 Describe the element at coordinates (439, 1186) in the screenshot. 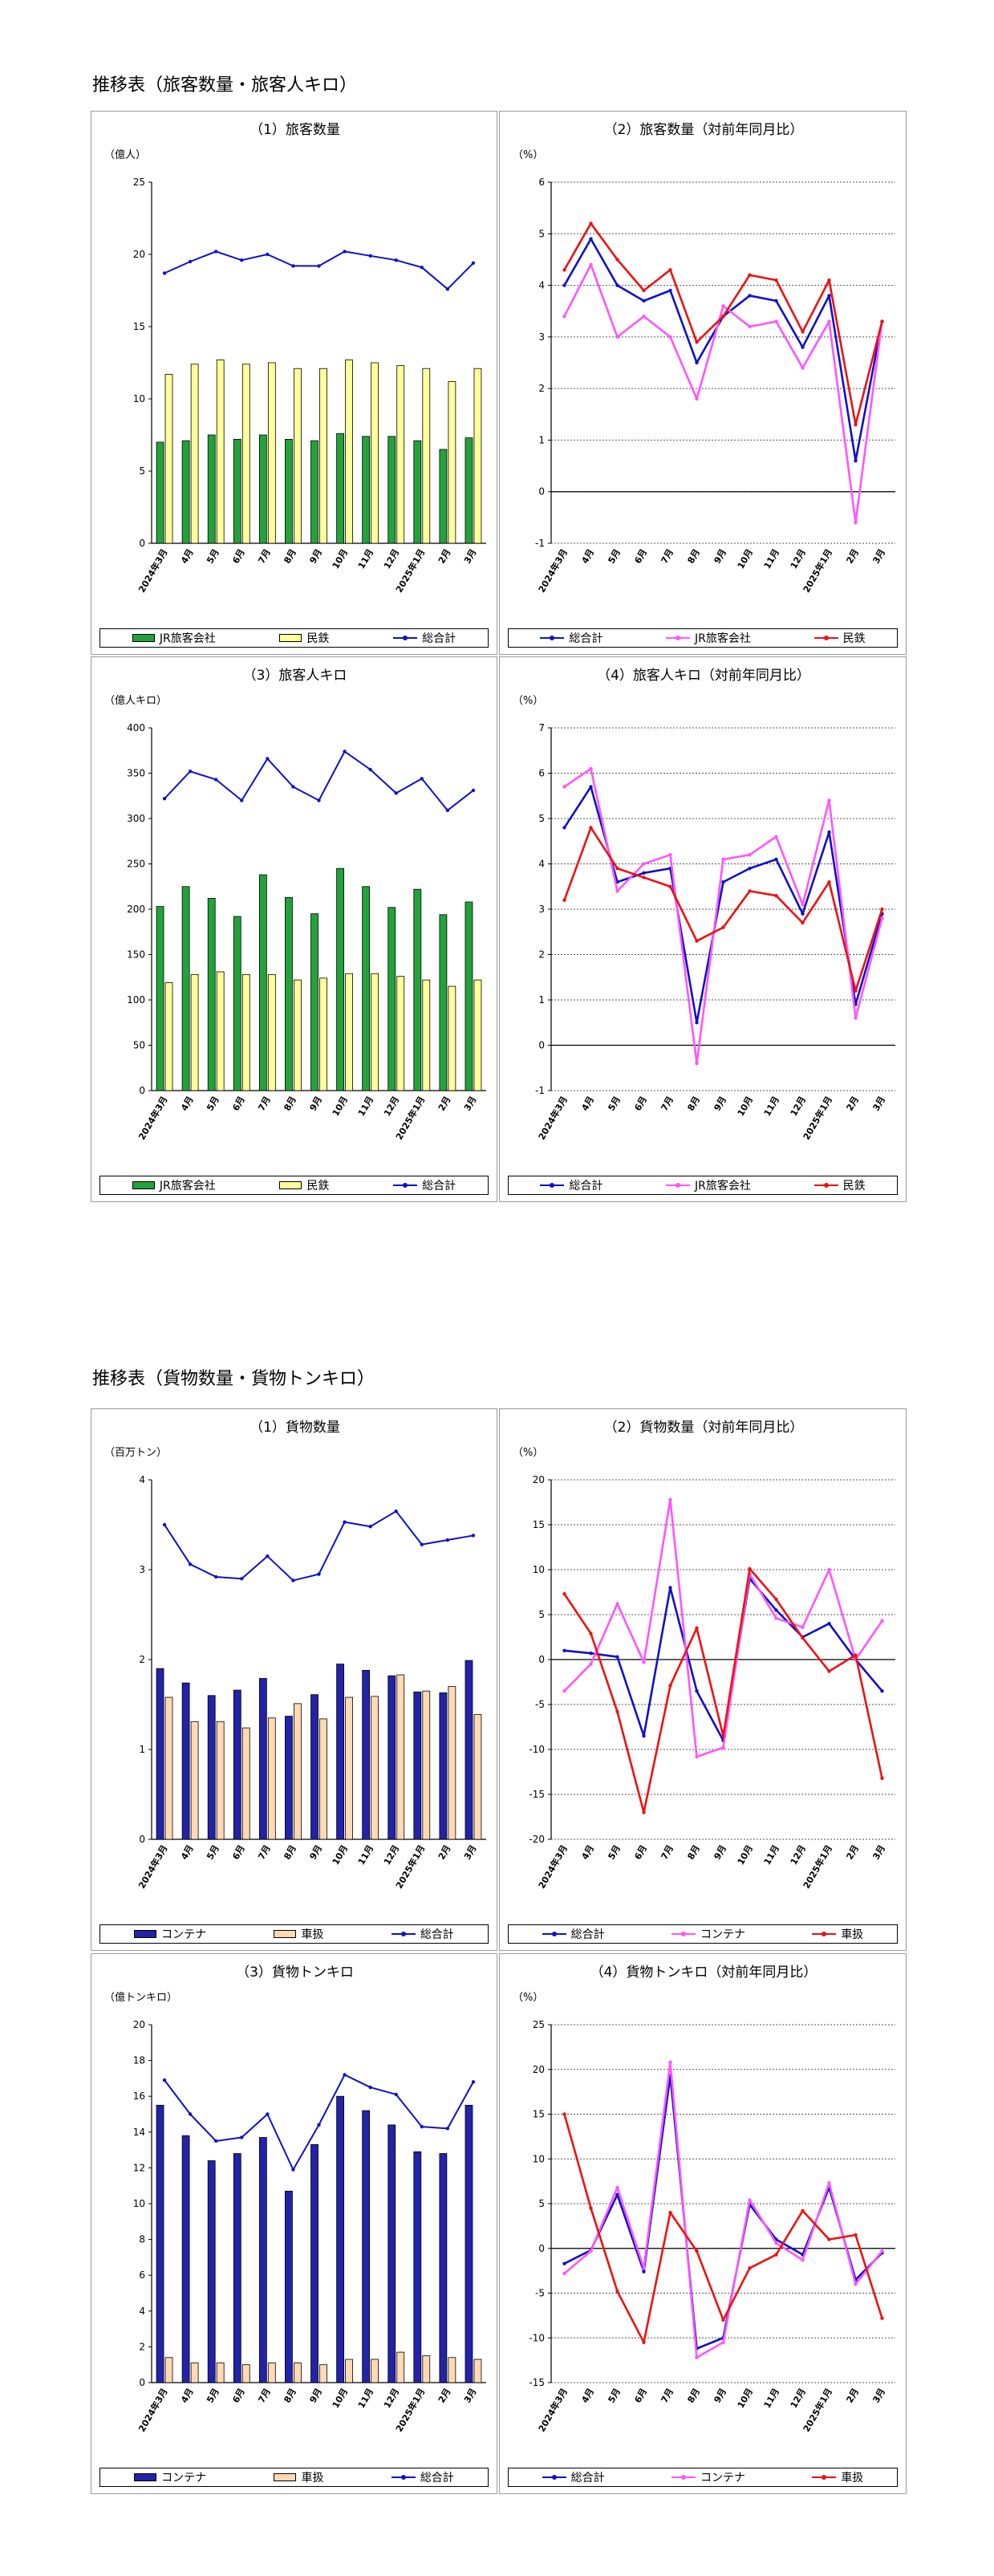

I see `legend-label: 総合計` at that location.